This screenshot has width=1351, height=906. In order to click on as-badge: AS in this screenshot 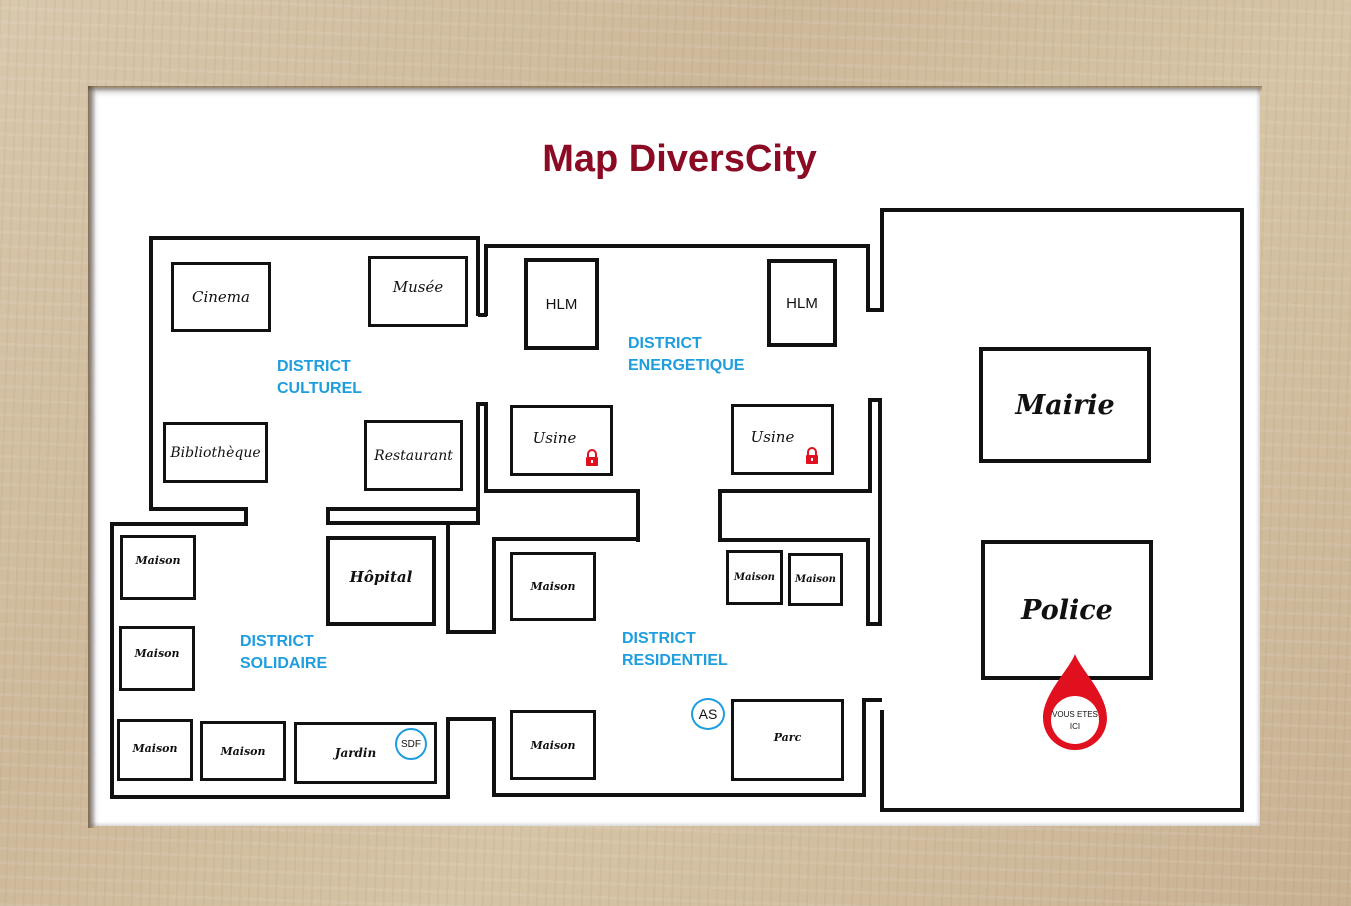, I will do `click(708, 714)`.